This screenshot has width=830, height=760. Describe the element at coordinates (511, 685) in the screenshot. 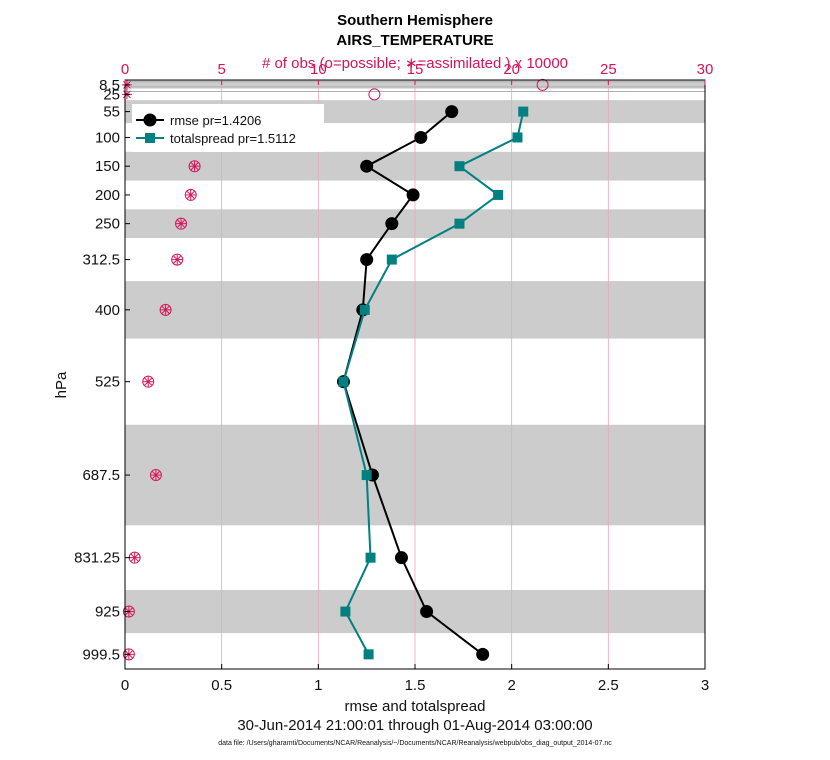

I see `x-tick-label: 2` at that location.